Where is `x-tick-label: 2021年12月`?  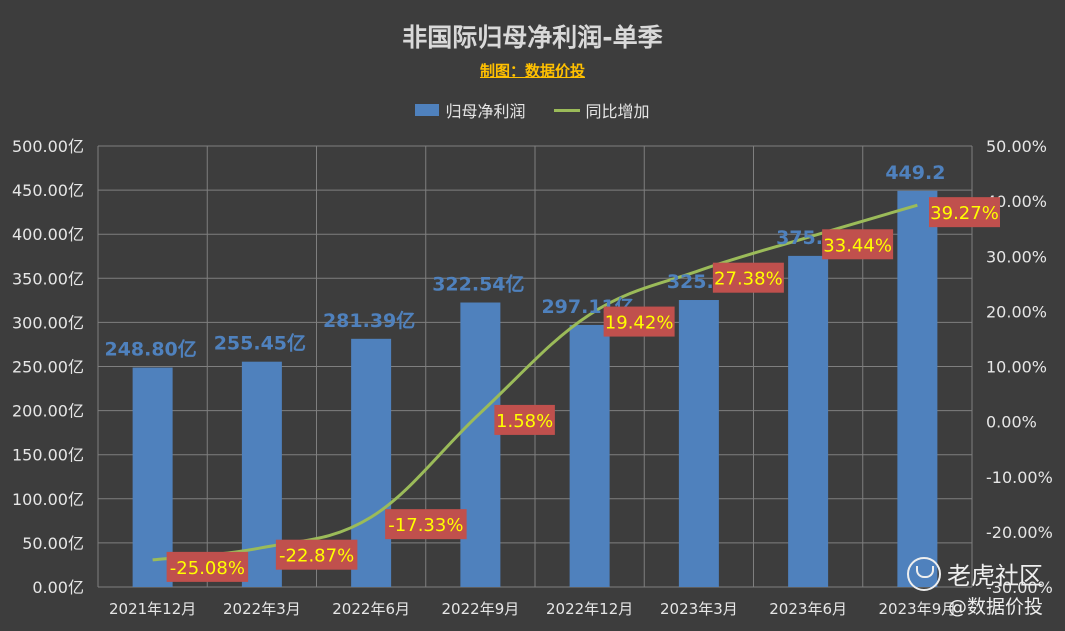
x-tick-label: 2021年12月 is located at coordinates (152, 609).